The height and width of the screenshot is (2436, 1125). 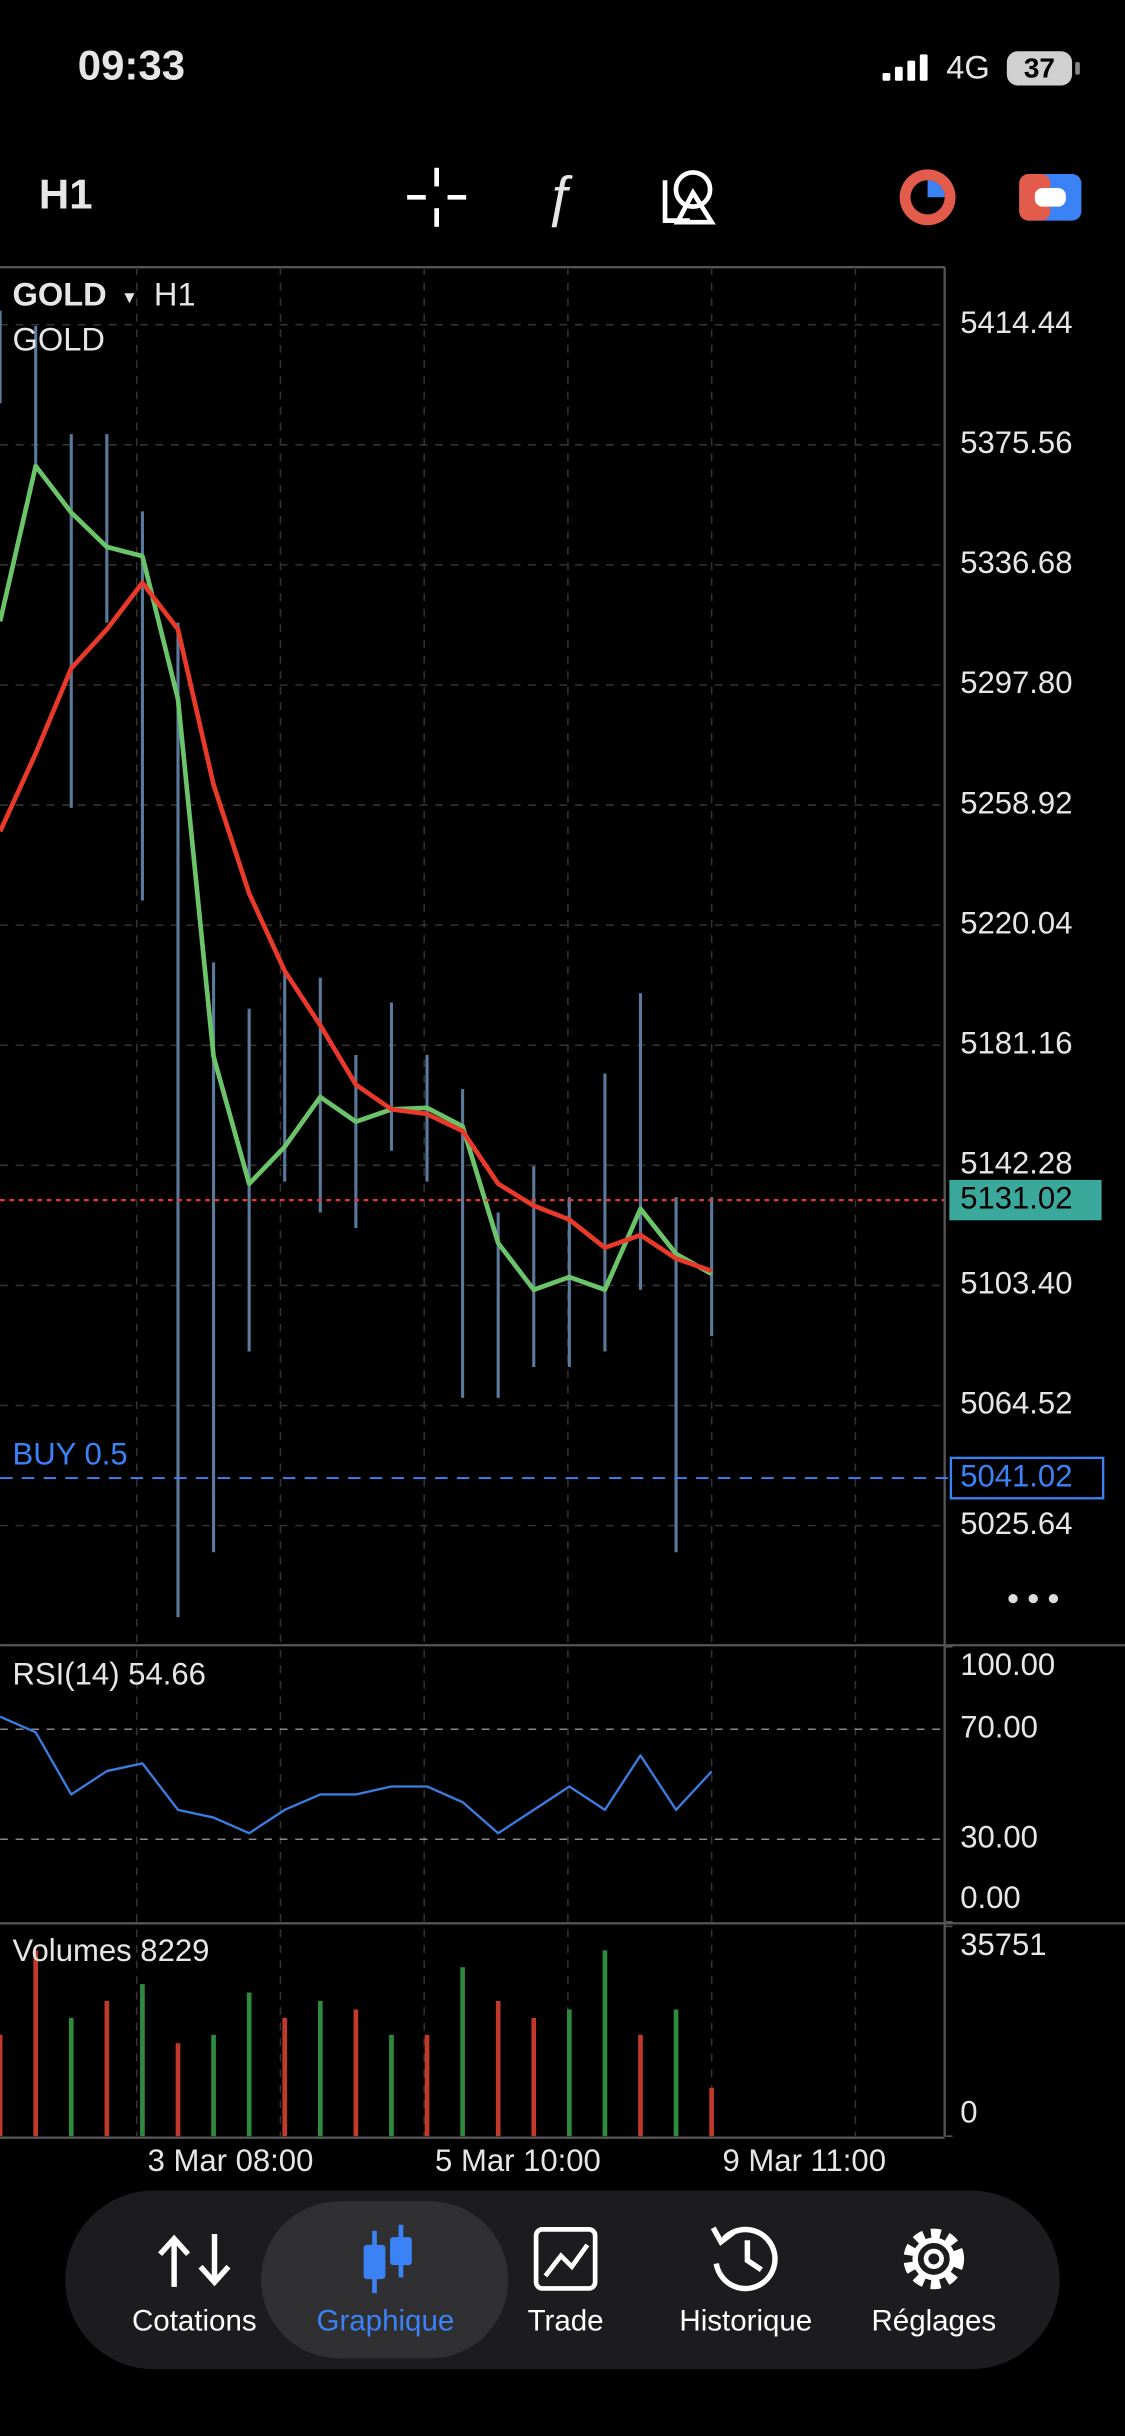 I want to click on symbol-dropdown: ▾, so click(x=129, y=298).